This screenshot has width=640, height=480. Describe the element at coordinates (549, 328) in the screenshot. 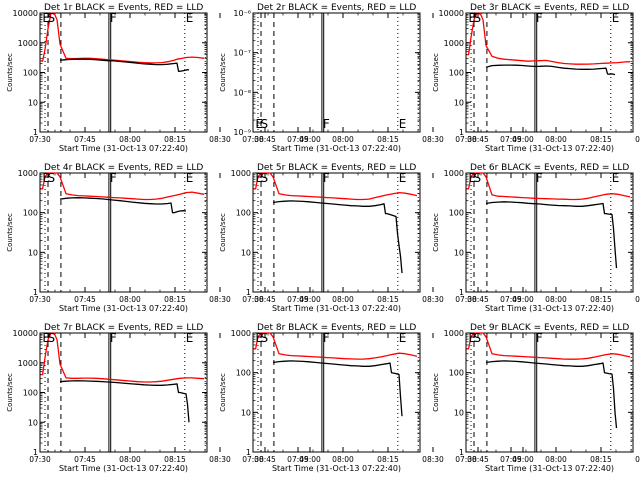

I see `chart-title: Det 9r BLACK = Events, RED = LLD` at that location.